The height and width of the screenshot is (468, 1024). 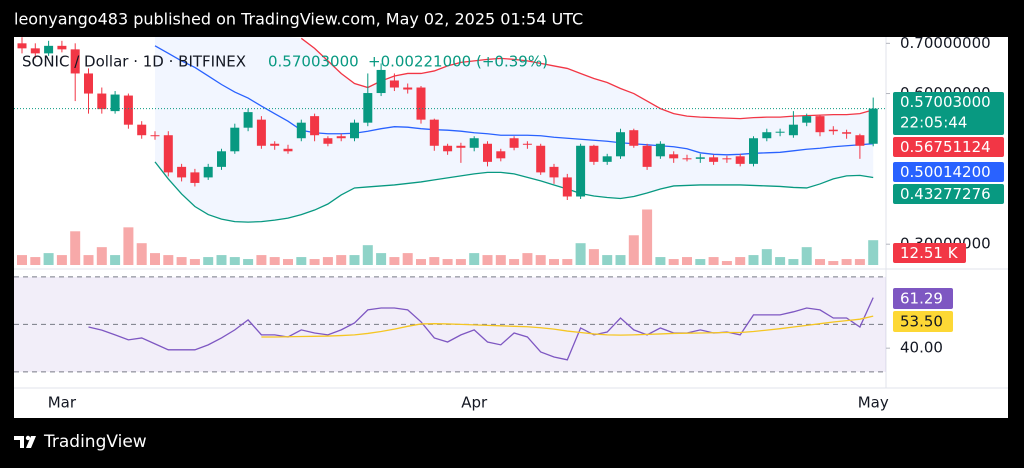 What do you see at coordinates (921, 322) in the screenshot?
I see `rsi-badge-label: 53.50` at bounding box center [921, 322].